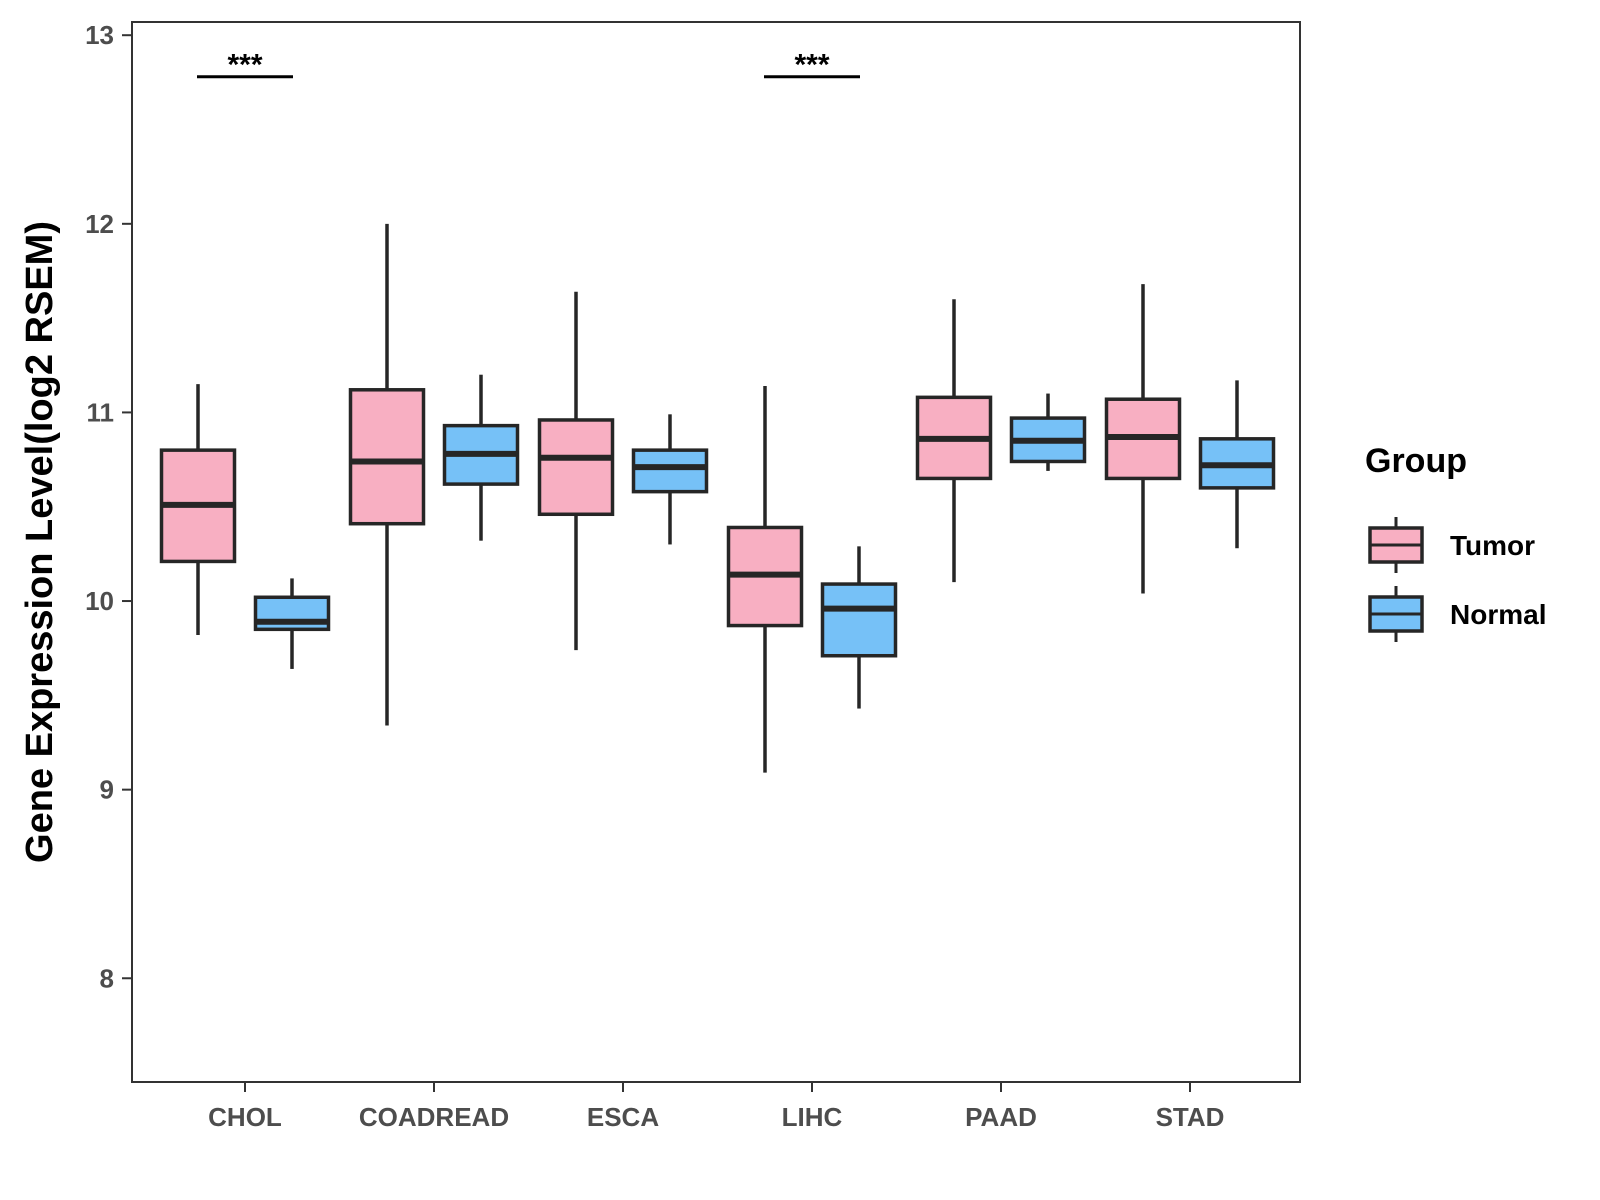  What do you see at coordinates (623, 1117) in the screenshot?
I see `x-tick-label-esca: ESCA` at bounding box center [623, 1117].